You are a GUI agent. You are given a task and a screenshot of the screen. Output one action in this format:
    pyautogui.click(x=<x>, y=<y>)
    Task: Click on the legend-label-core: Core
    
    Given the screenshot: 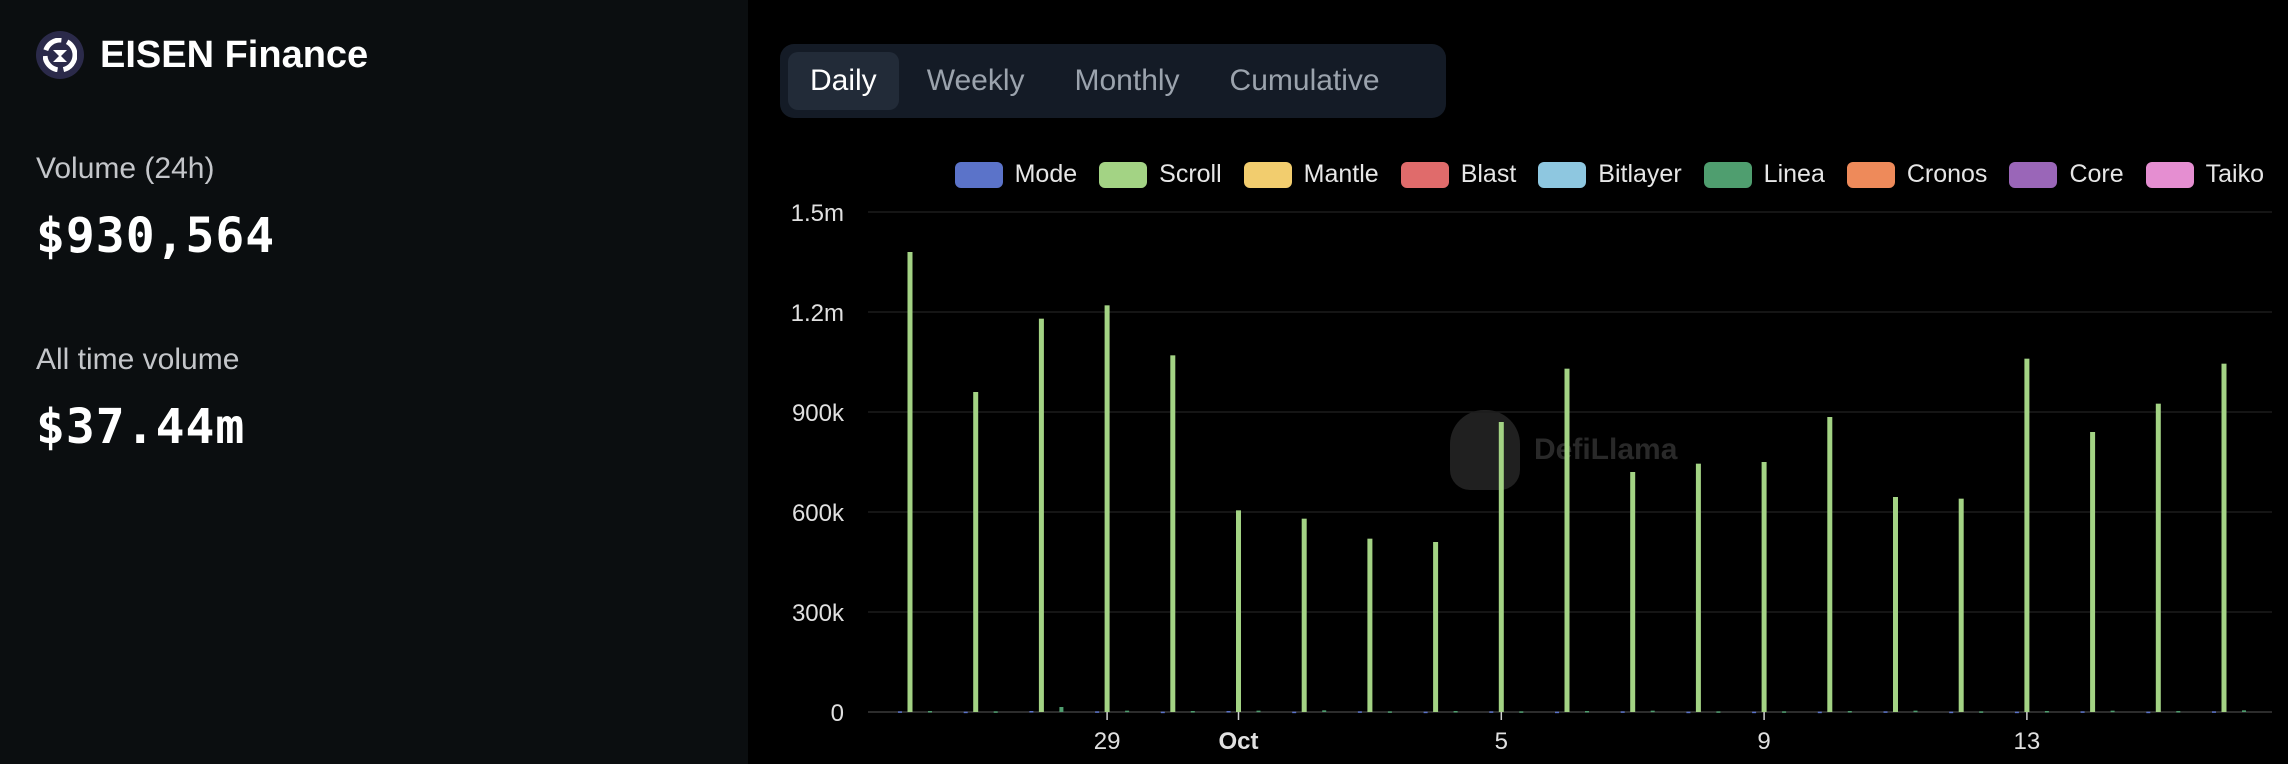 What is the action you would take?
    pyautogui.click(x=2096, y=174)
    